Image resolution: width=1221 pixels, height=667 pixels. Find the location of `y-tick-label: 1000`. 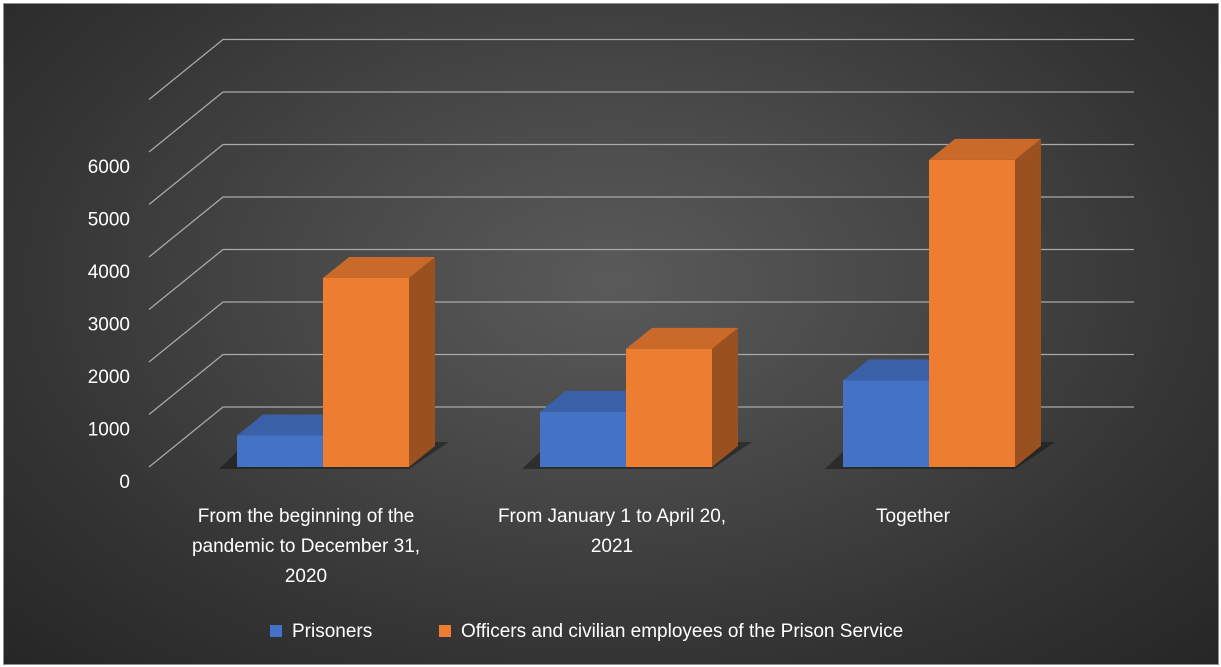

y-tick-label: 1000 is located at coordinates (109, 430).